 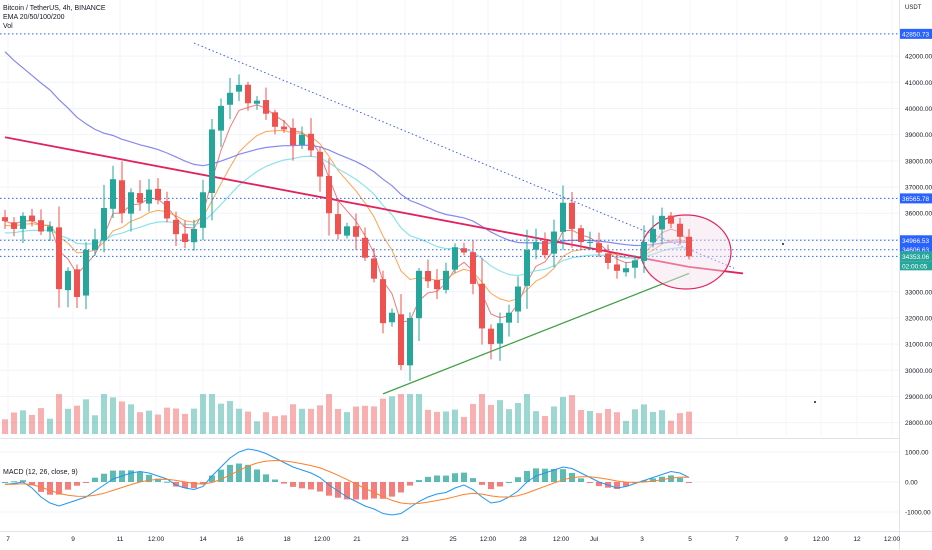 What do you see at coordinates (716, 270) in the screenshot?
I see `resistance-trendline-ext` at bounding box center [716, 270].